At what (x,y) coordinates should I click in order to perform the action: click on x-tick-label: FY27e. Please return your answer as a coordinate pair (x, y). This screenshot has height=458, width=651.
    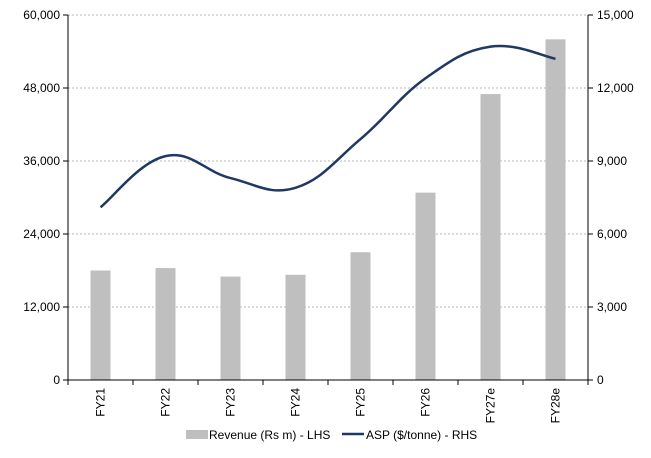
    Looking at the image, I should click on (491, 406).